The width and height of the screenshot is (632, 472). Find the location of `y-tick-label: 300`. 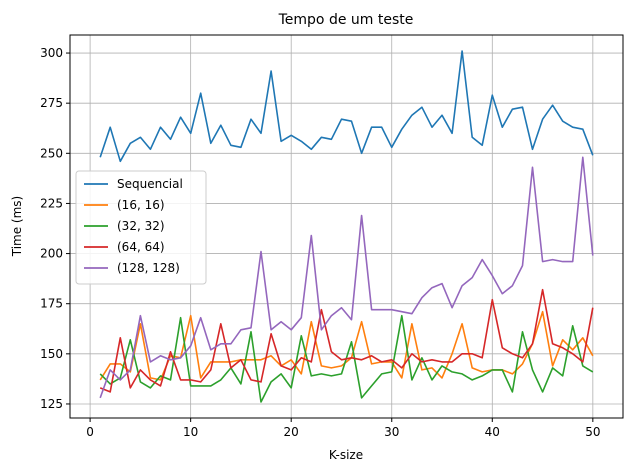

y-tick-label: 300 is located at coordinates (51, 53).